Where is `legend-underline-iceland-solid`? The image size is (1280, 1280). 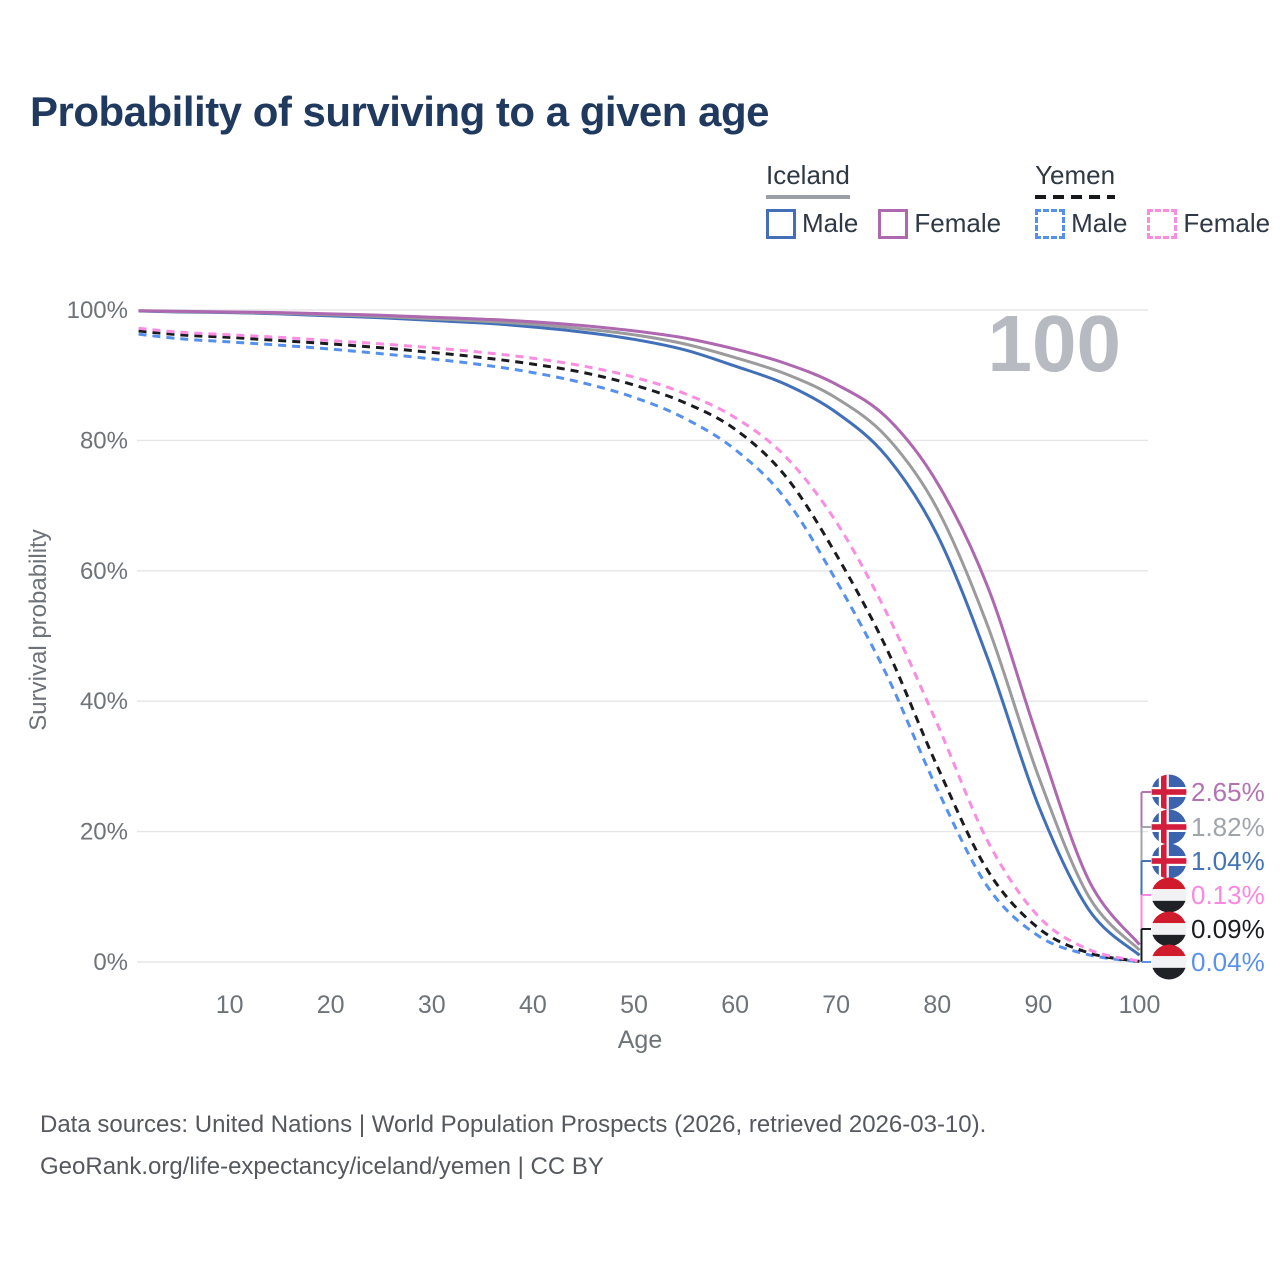 legend-underline-iceland-solid is located at coordinates (808, 197).